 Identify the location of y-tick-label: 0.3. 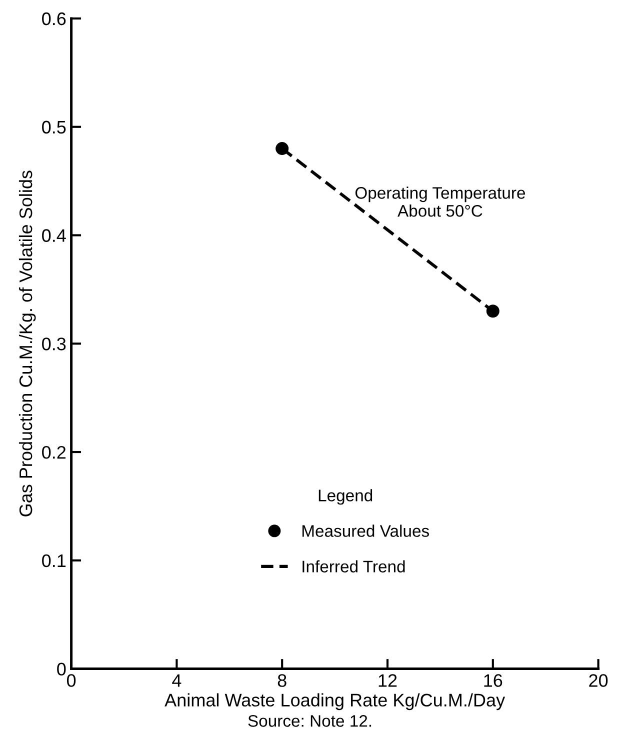
(54, 344).